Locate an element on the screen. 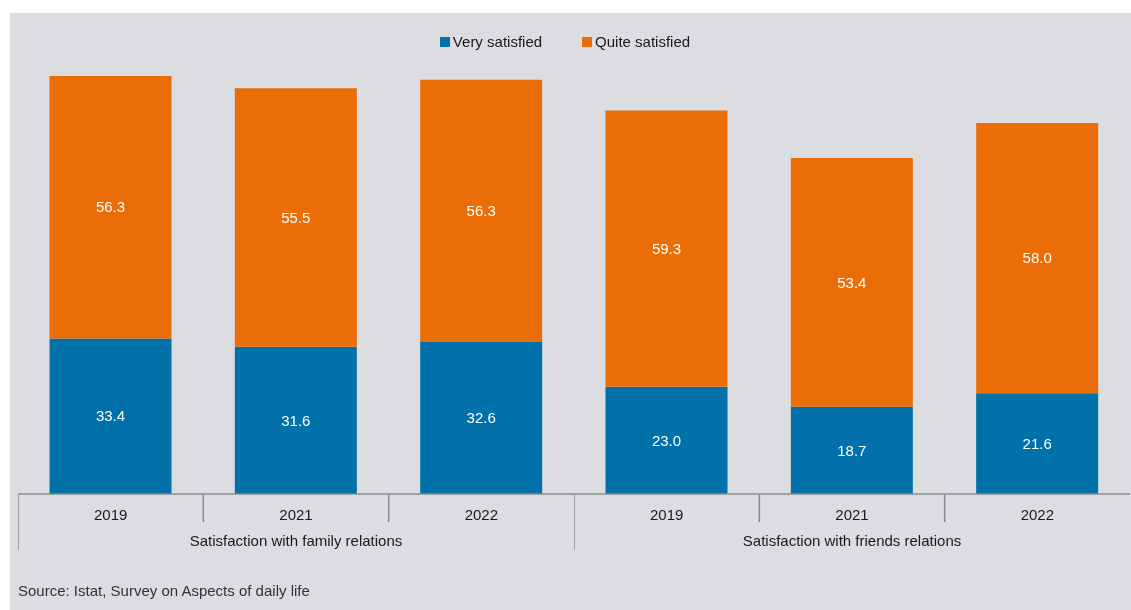 The width and height of the screenshot is (1131, 610). data-label: 59.3 is located at coordinates (666, 248).